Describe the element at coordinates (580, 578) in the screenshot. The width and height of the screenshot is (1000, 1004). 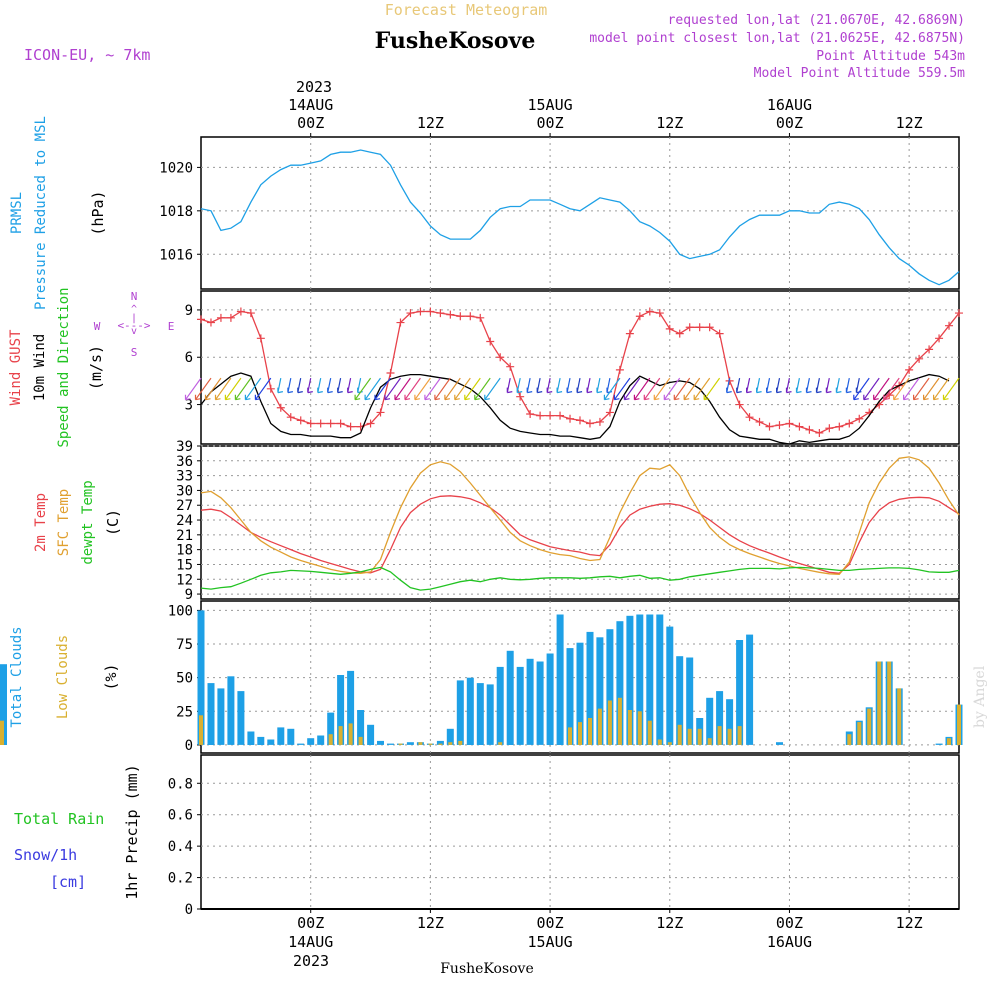
I see `series-line-dewpt-temp` at that location.